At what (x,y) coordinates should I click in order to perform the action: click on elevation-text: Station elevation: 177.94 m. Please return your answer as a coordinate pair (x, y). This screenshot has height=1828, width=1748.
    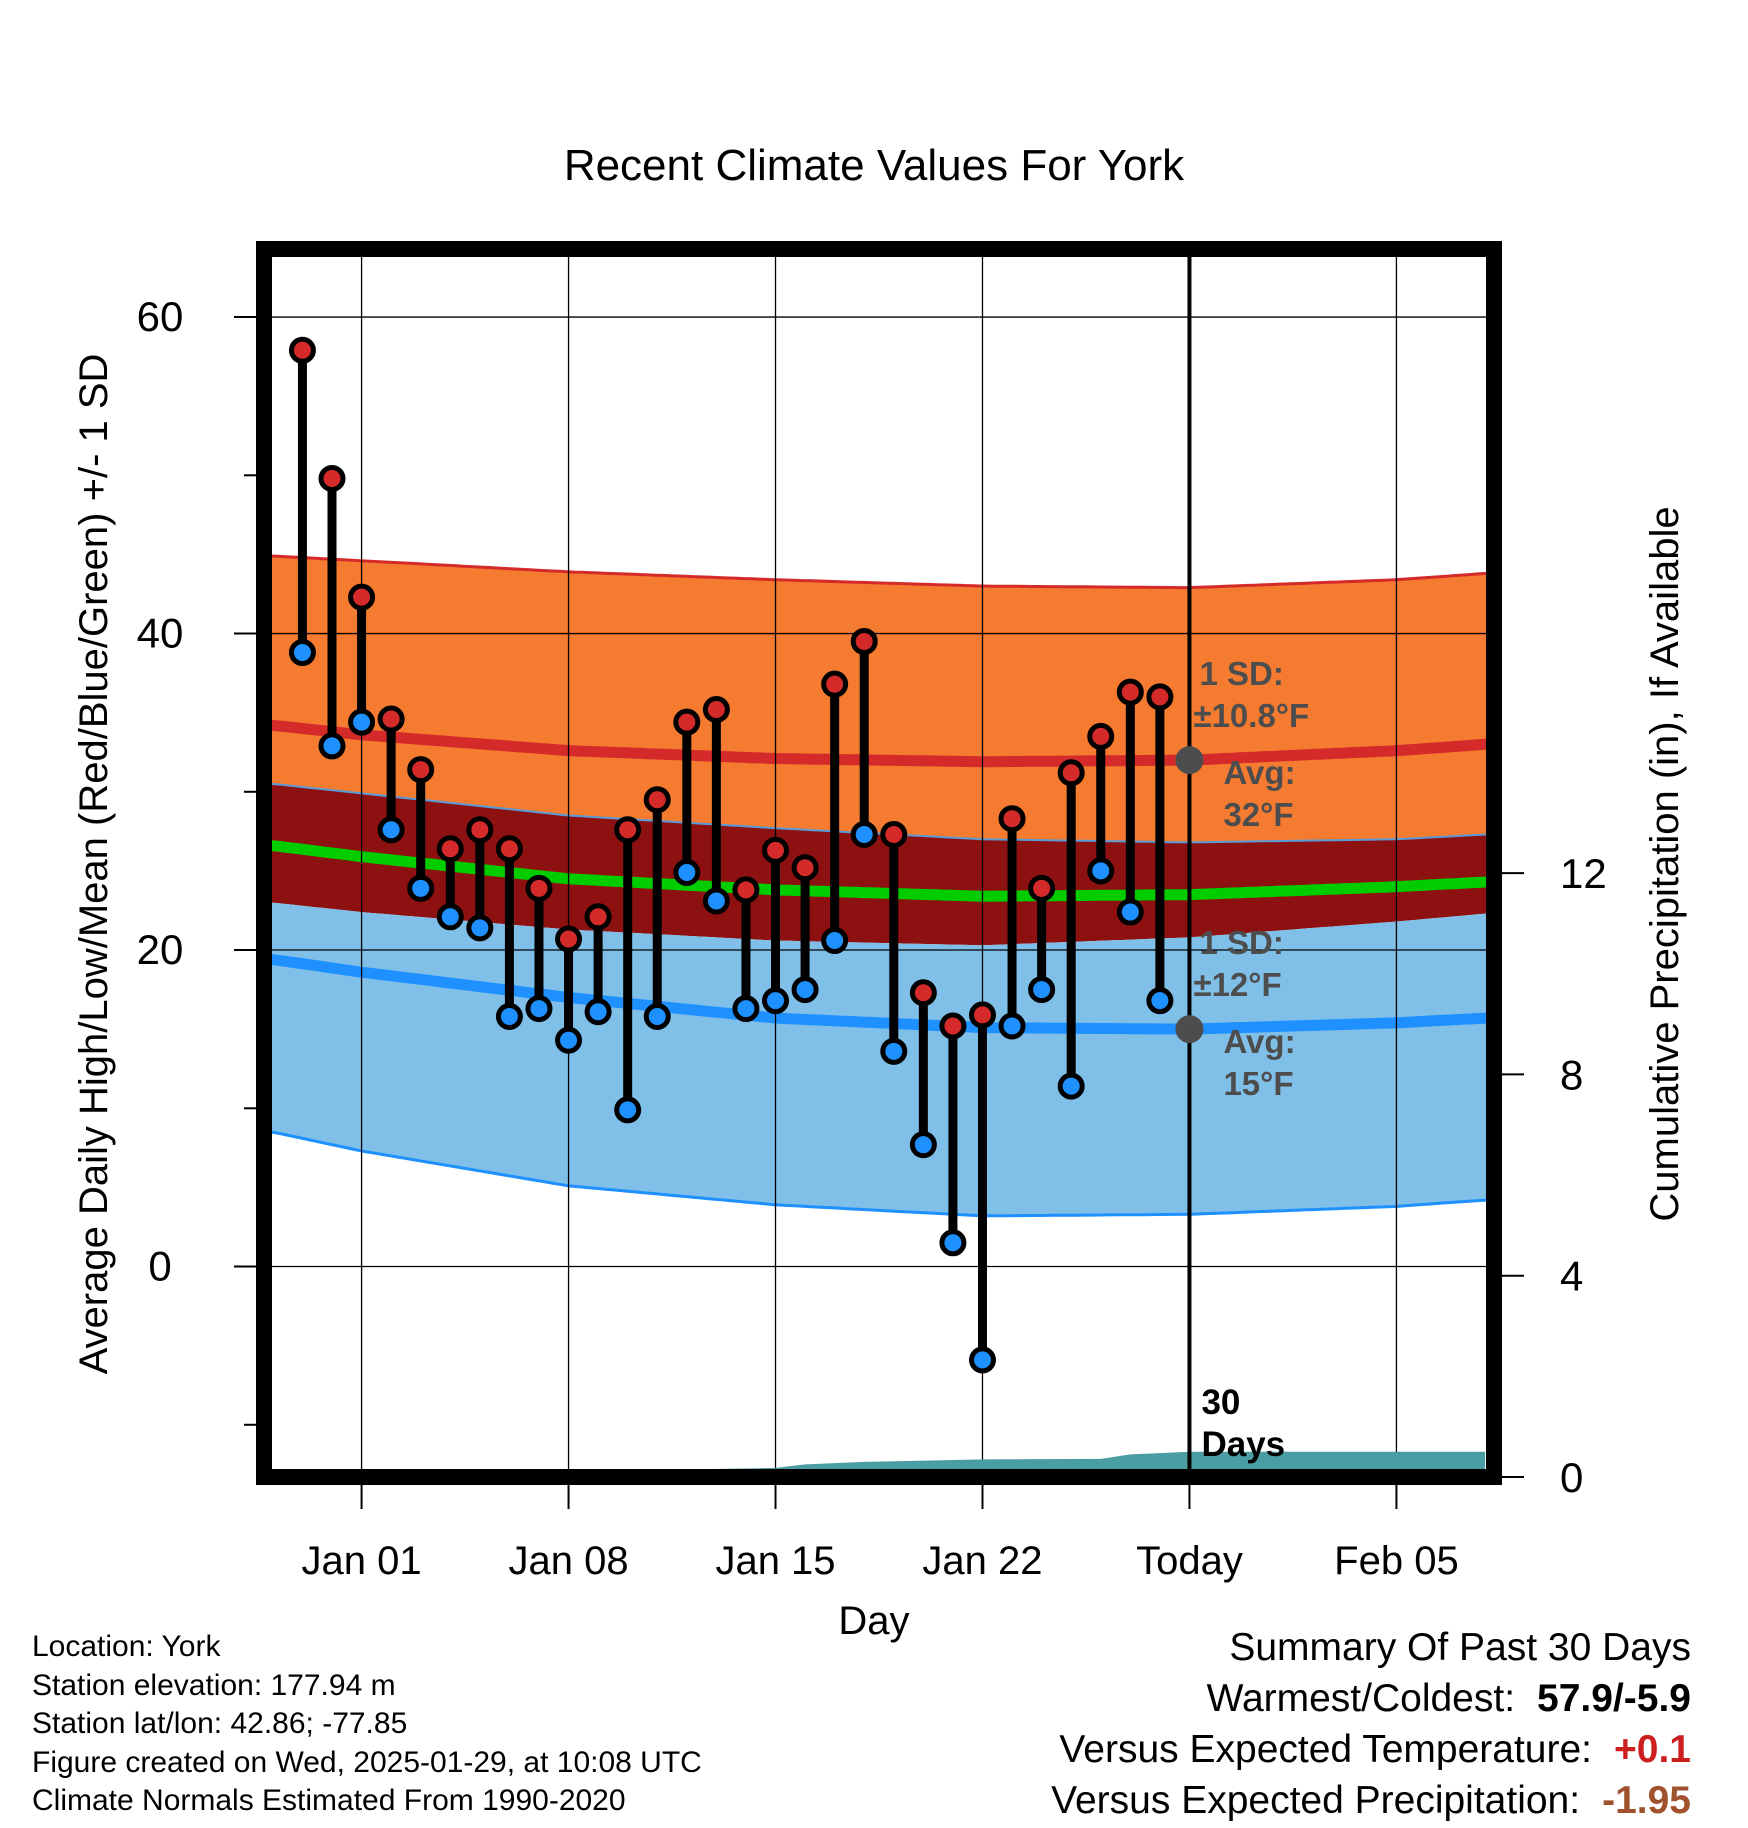
    Looking at the image, I should click on (214, 1685).